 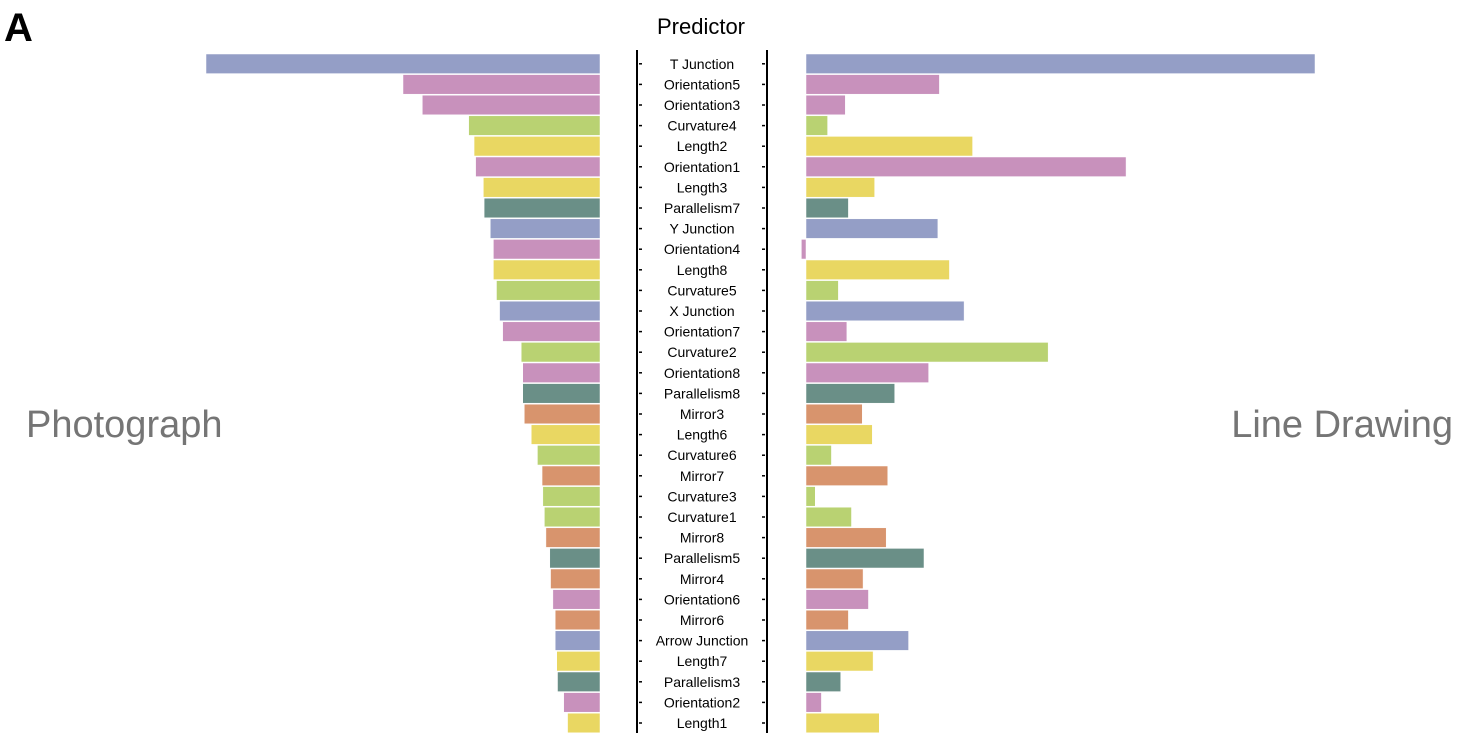 What do you see at coordinates (813, 702) in the screenshot?
I see `line-drawing-bar-orientation2` at bounding box center [813, 702].